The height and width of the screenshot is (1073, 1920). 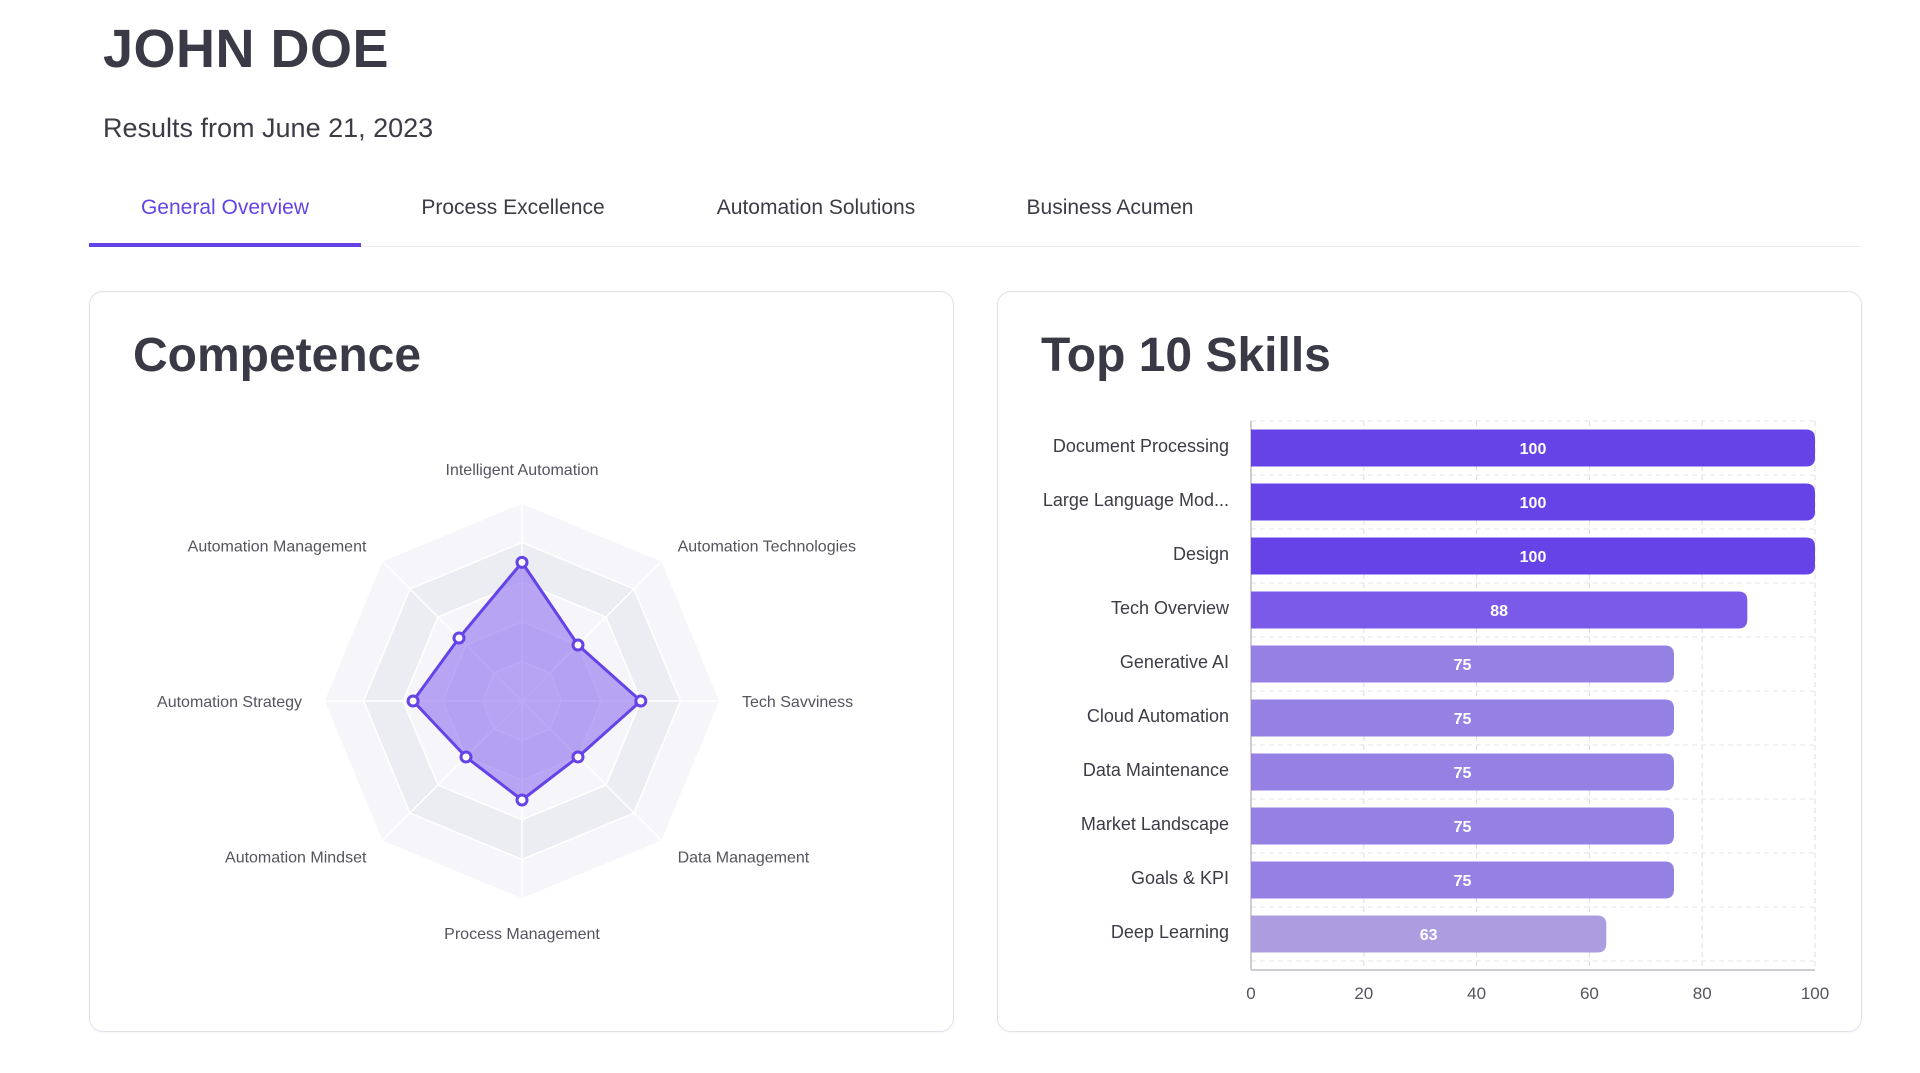 I want to click on bar-category-label-generative-ai: Generative AI, so click(x=1174, y=662).